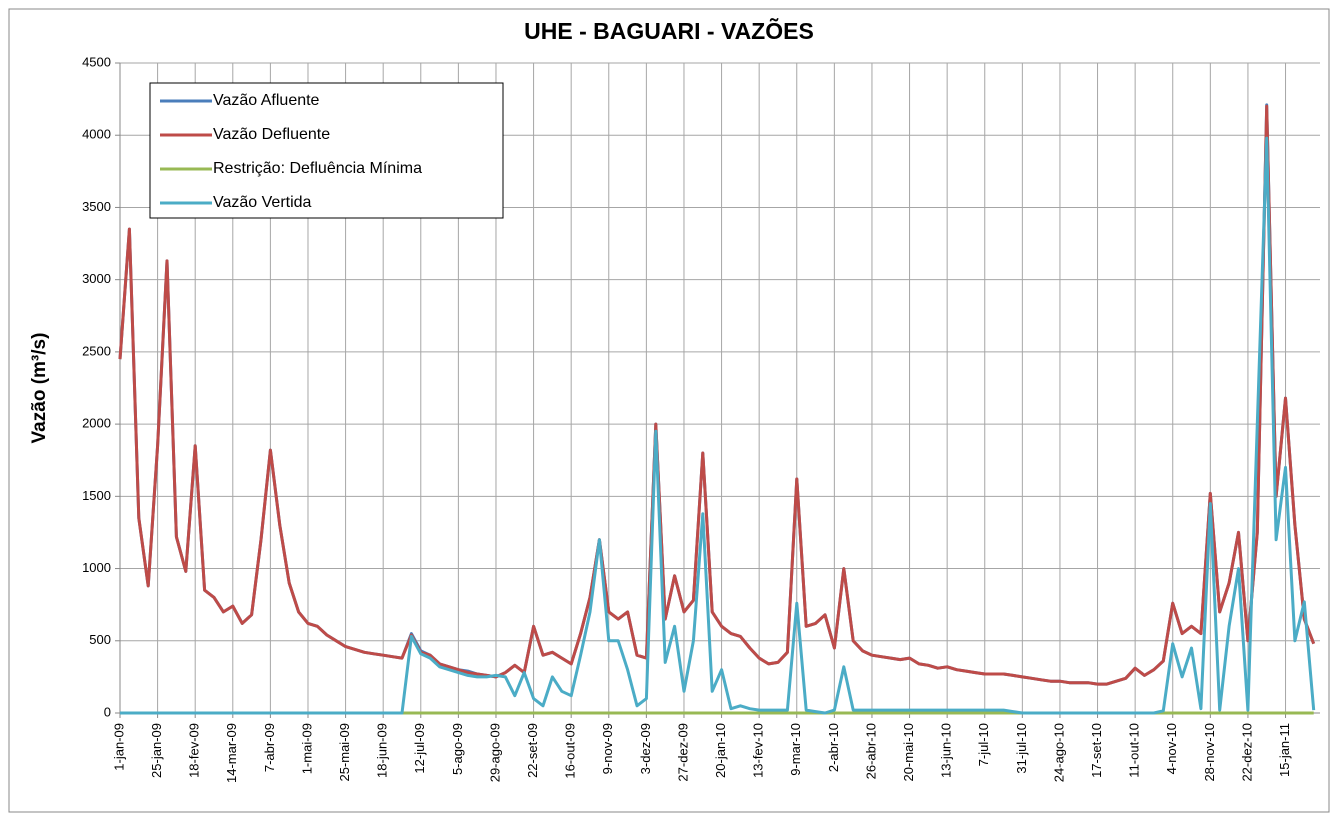  What do you see at coordinates (96, 61) in the screenshot?
I see `y-tick-label: 4500` at bounding box center [96, 61].